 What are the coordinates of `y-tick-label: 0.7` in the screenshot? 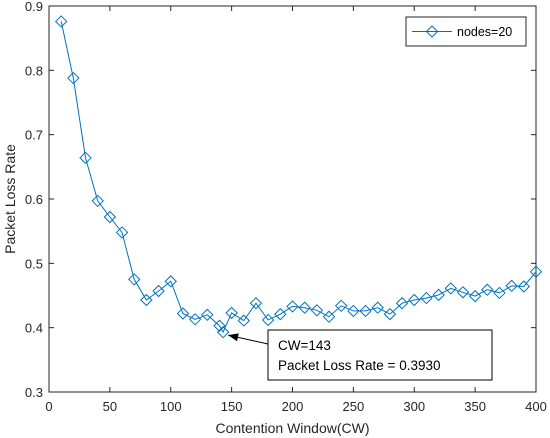 It's located at (34, 135).